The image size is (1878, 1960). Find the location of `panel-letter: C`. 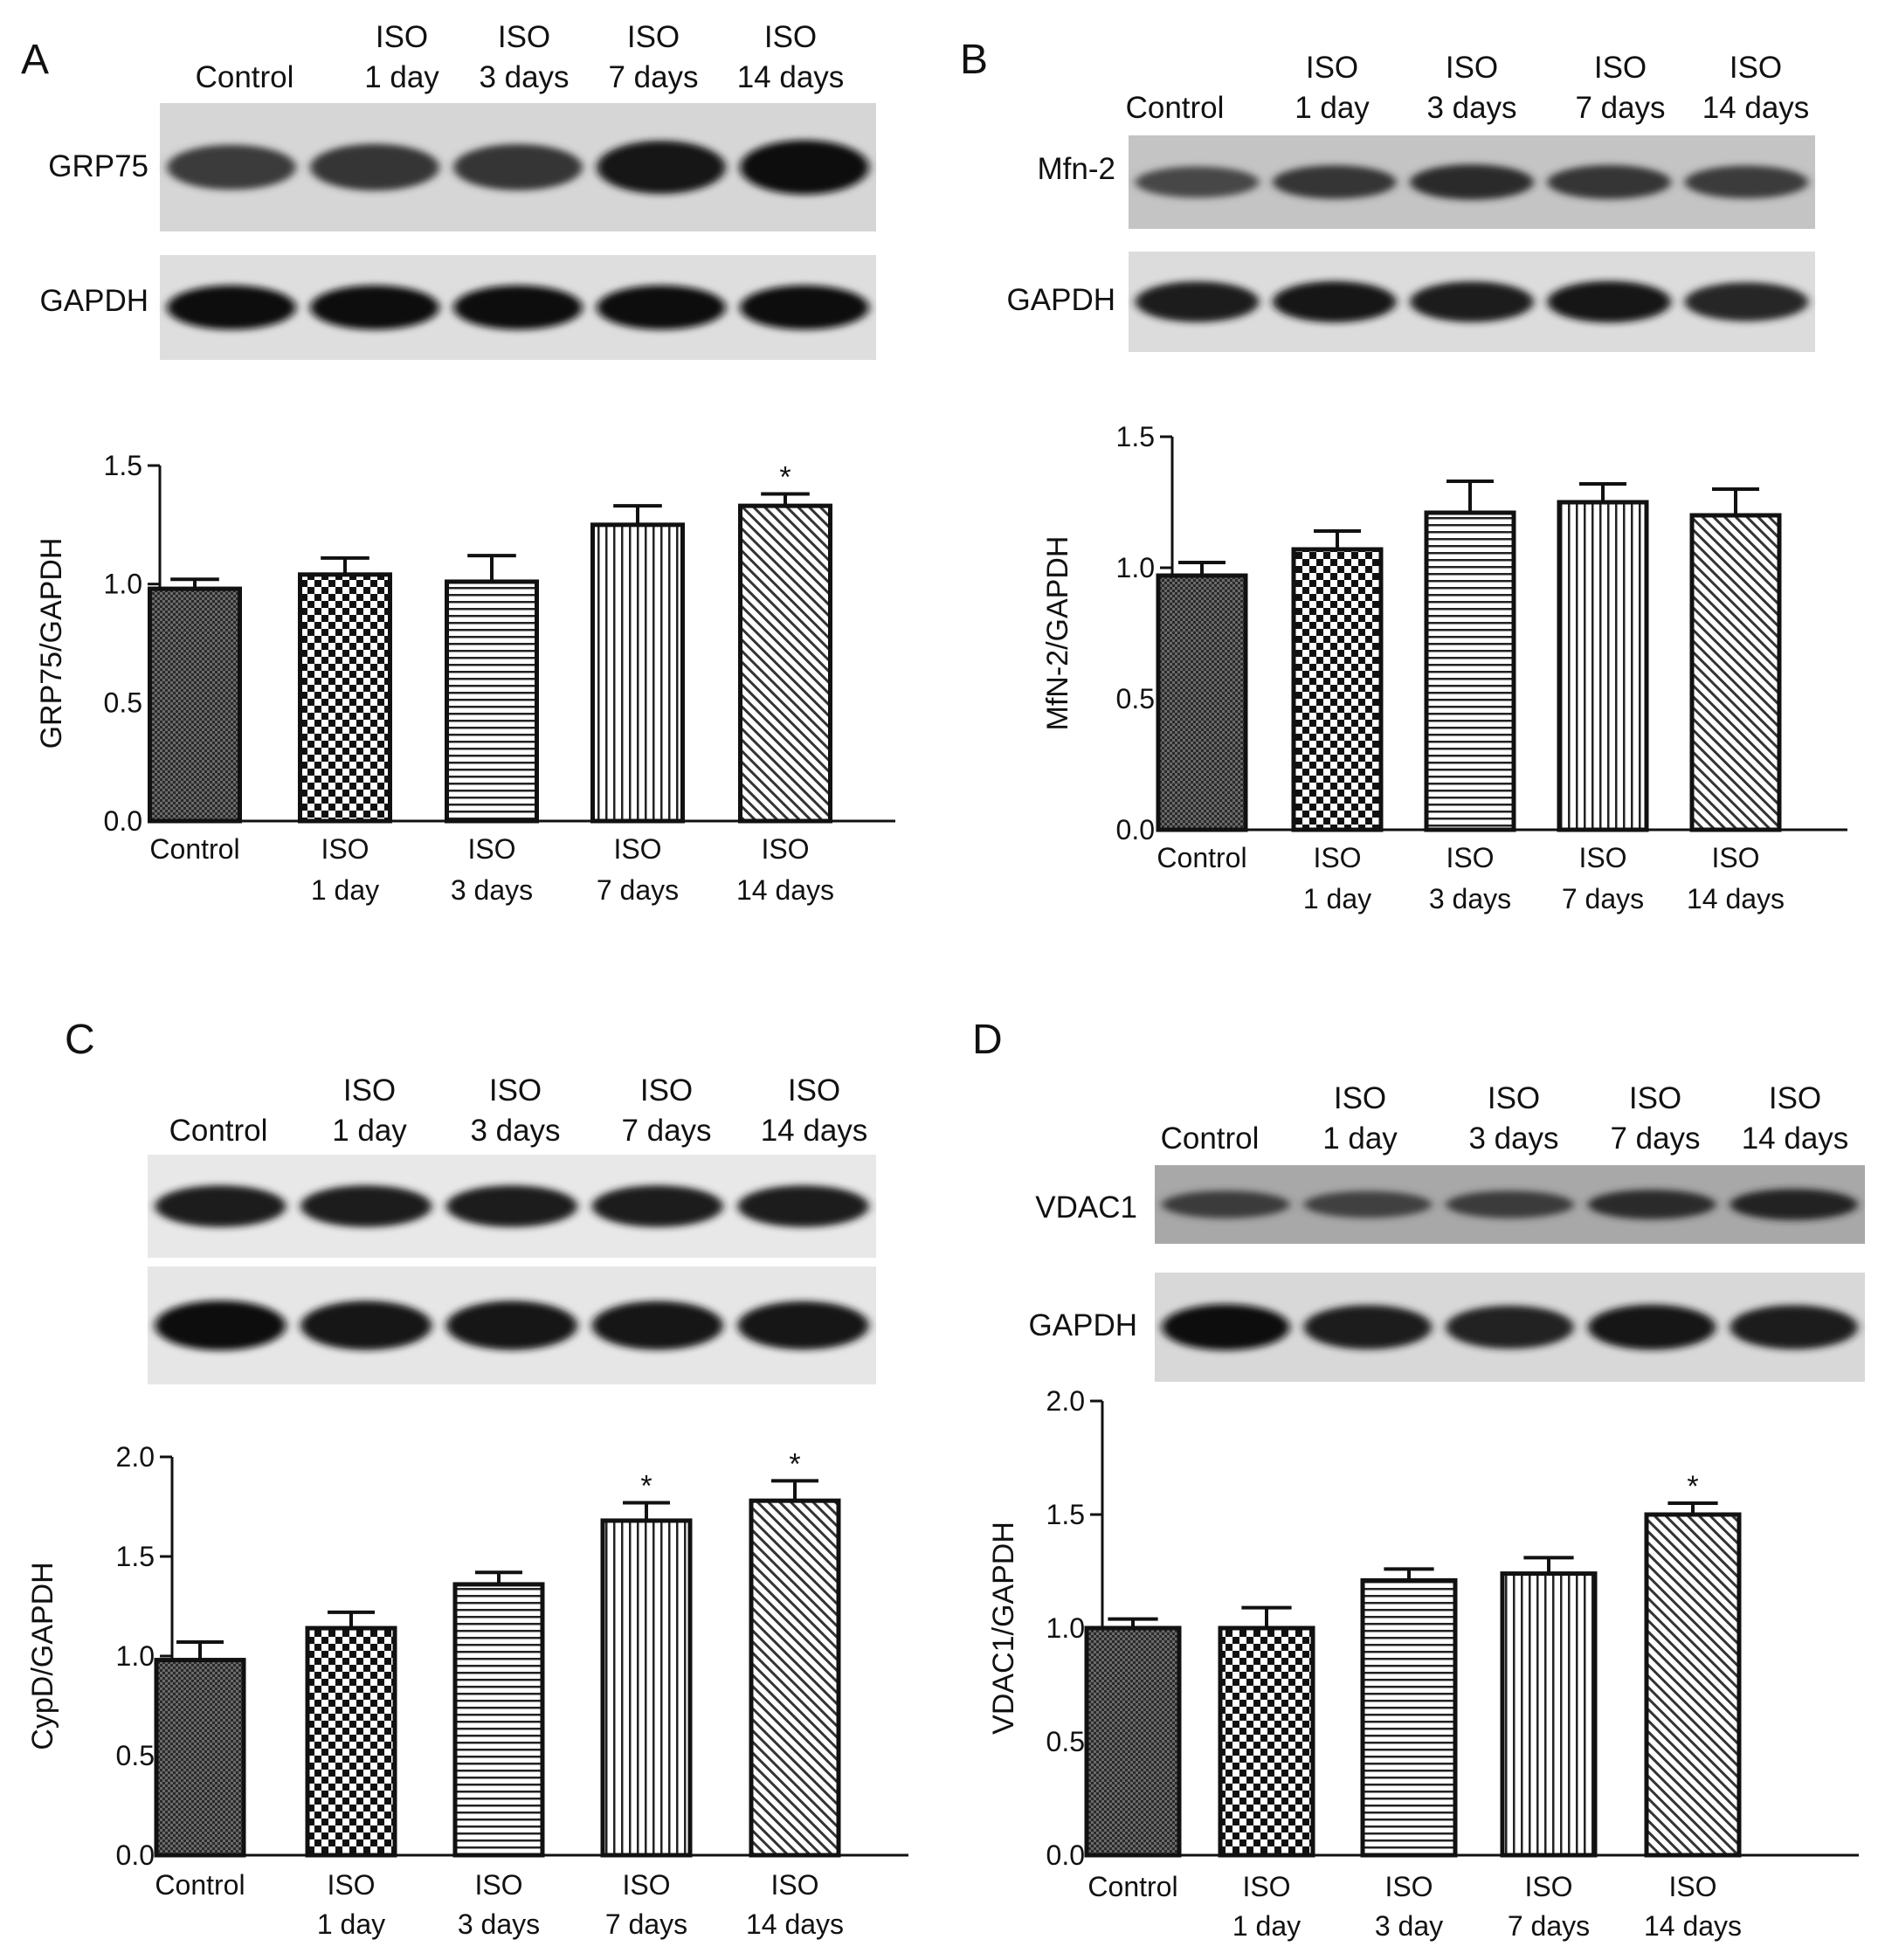

panel-letter: C is located at coordinates (80, 1040).